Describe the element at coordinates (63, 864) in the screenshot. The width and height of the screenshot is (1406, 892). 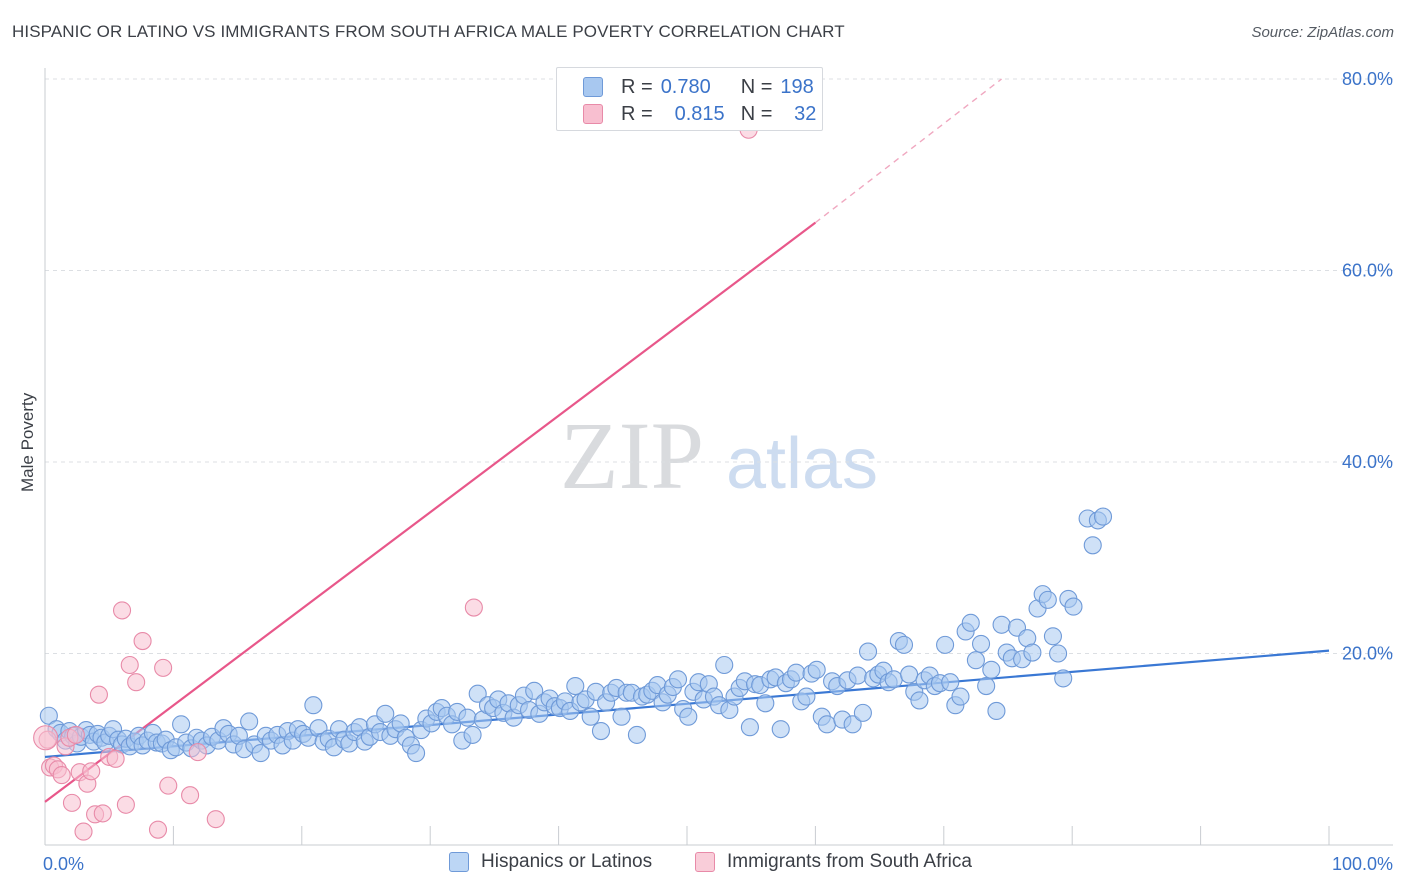
I see `x-tick-label: 0.0%` at that location.